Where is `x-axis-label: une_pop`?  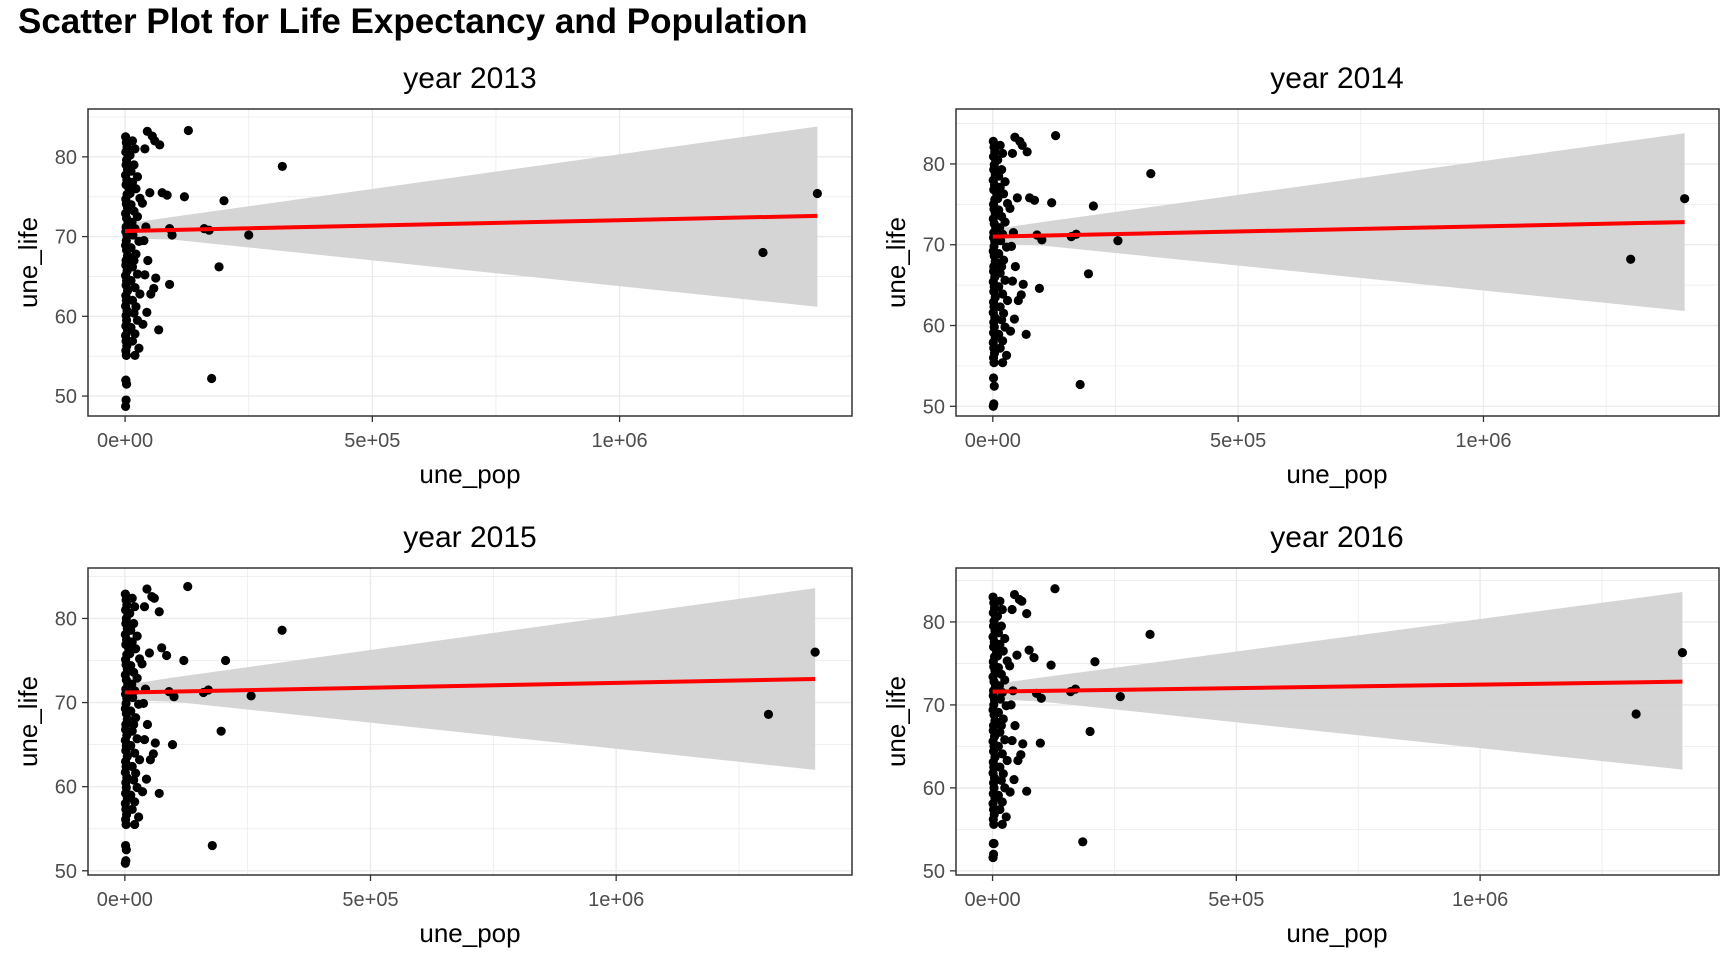 x-axis-label: une_pop is located at coordinates (1336, 474).